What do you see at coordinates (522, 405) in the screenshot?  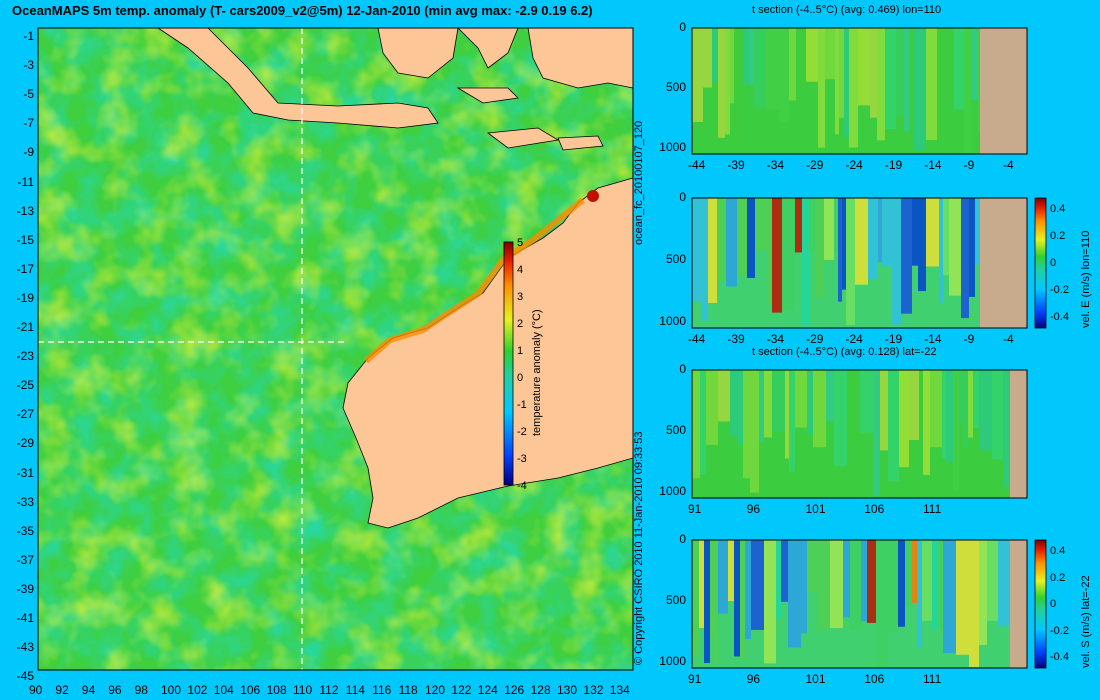 I see `map-colorbar-tick: -1` at bounding box center [522, 405].